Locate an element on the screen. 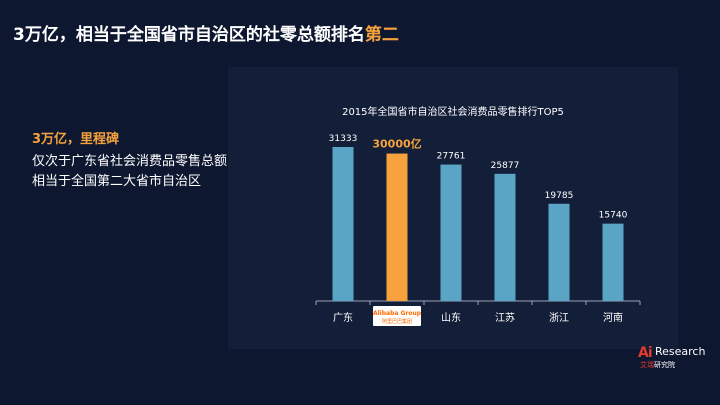 This screenshot has width=720, height=405. alibaba-logo-cn-text: 阿里巴巴集团 is located at coordinates (397, 321).